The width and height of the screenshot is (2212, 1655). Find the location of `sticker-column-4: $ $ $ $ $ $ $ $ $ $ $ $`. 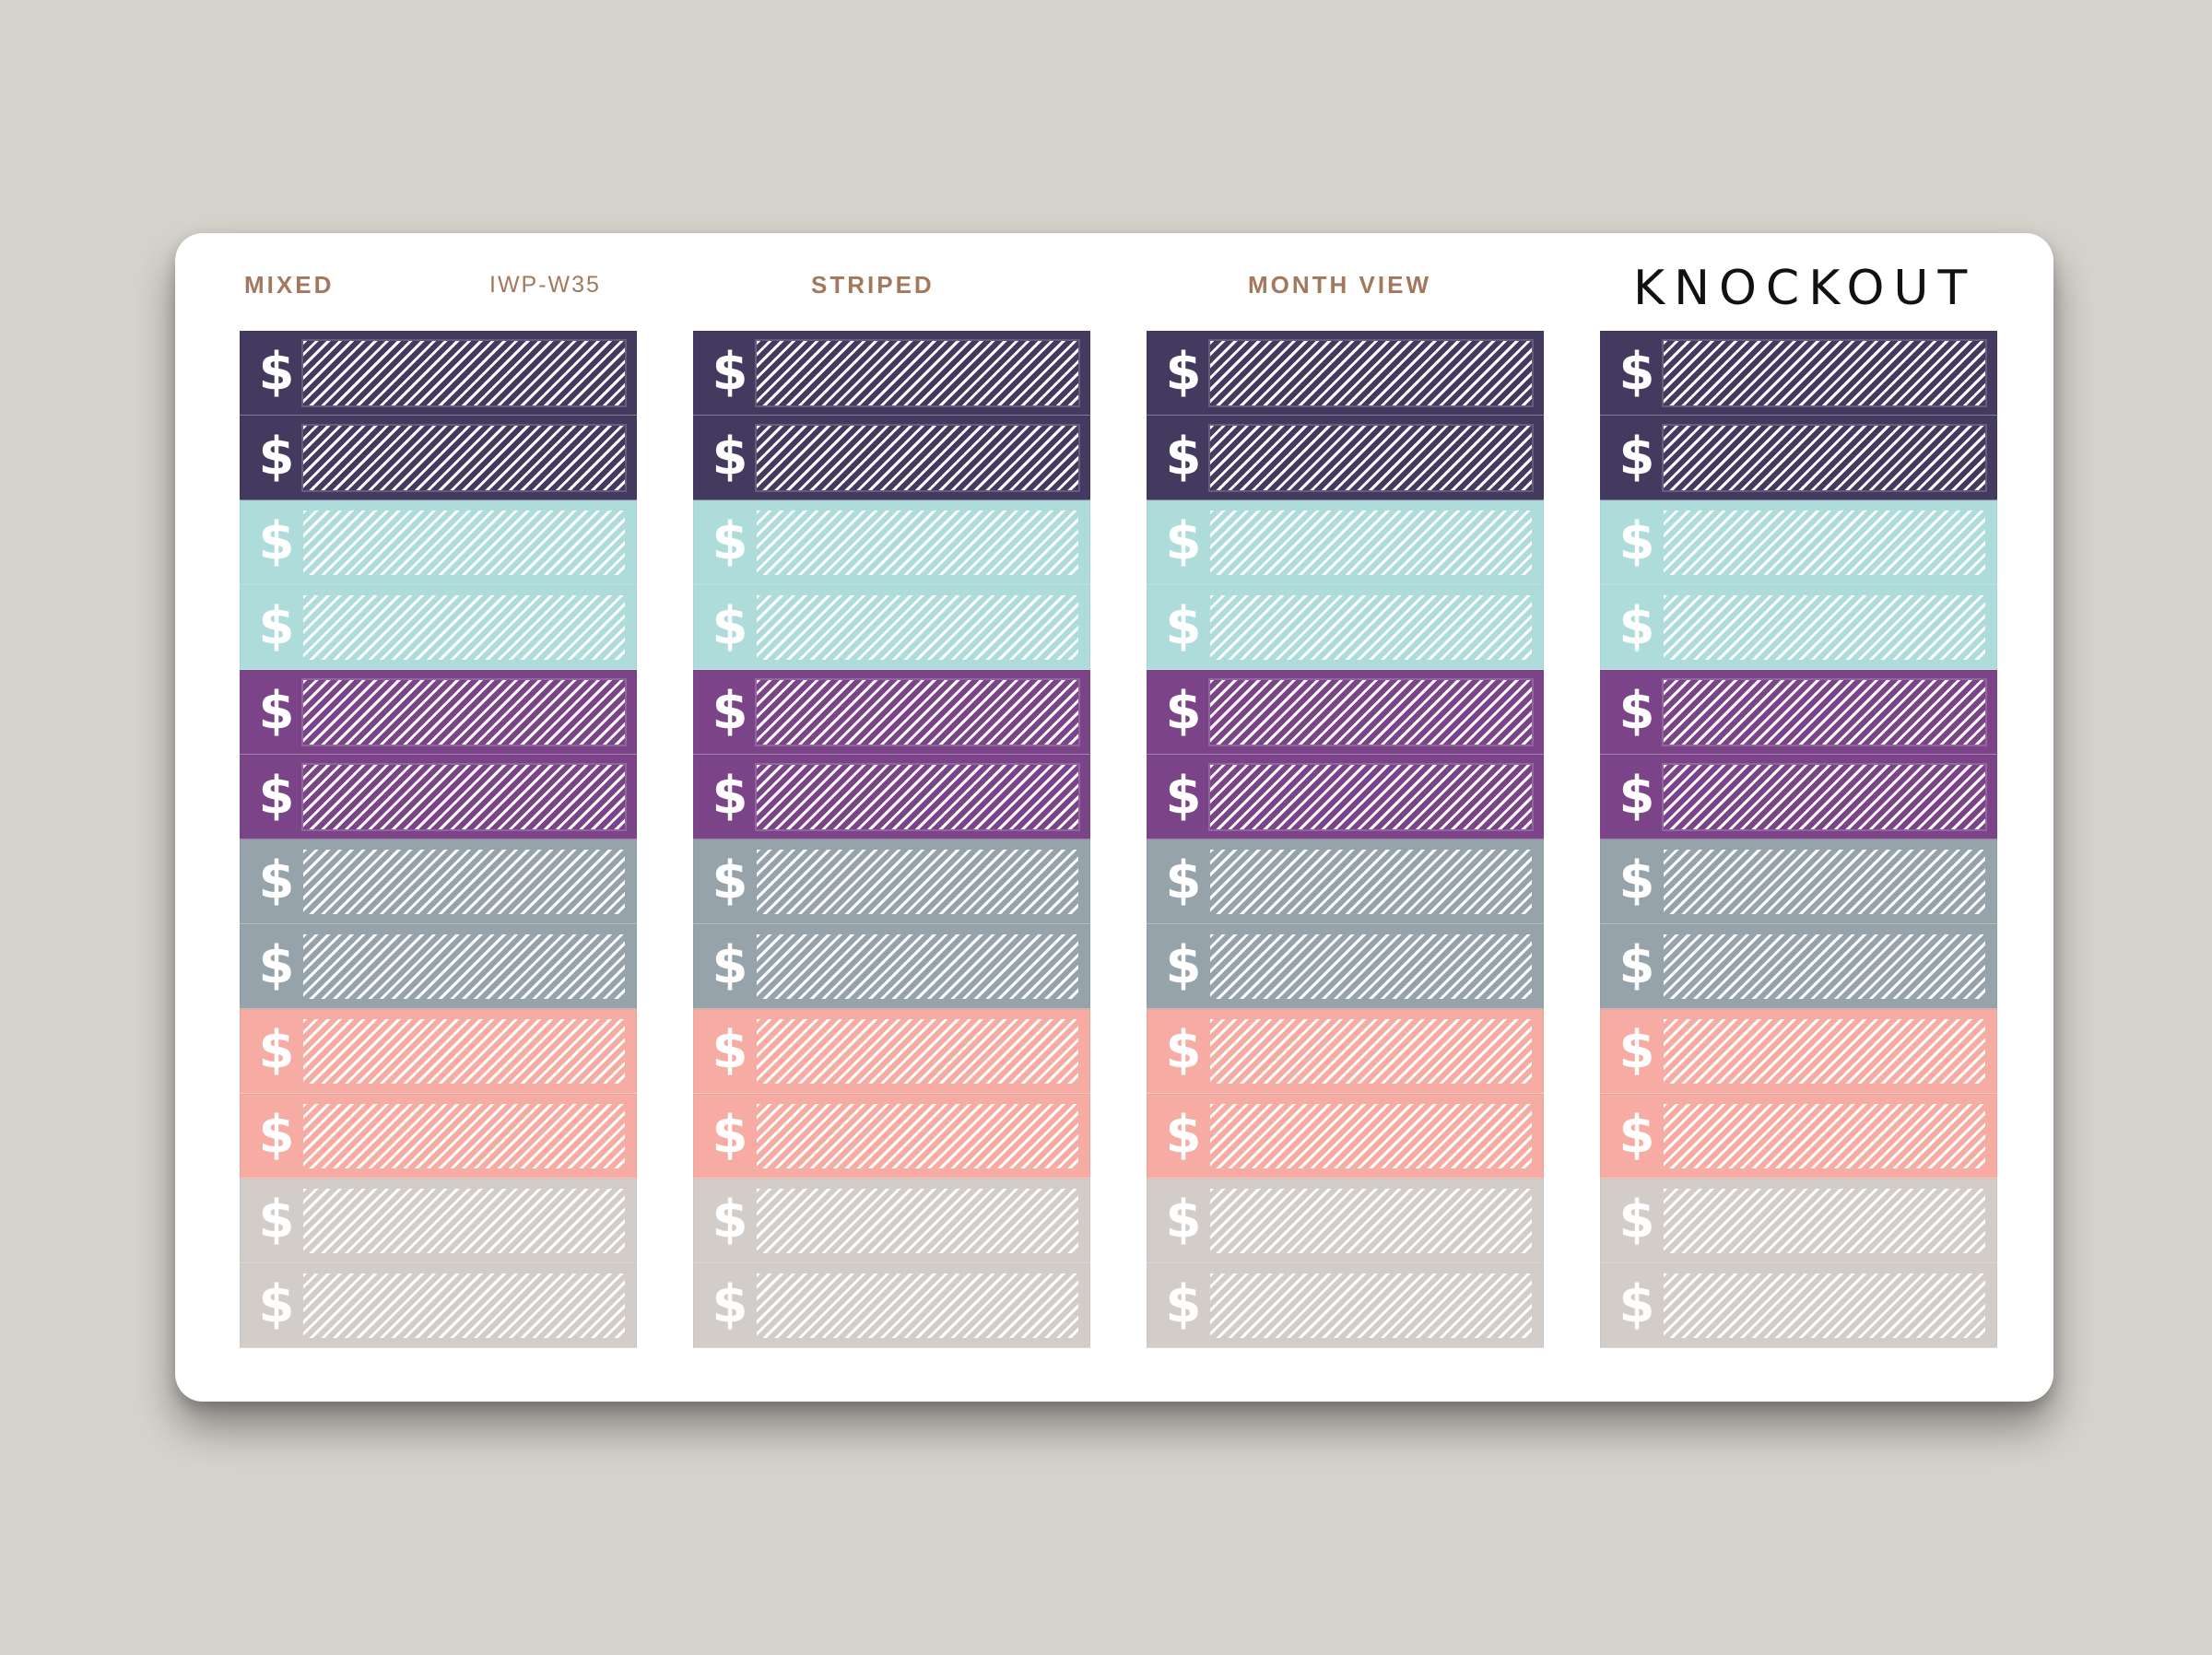

sticker-column-4: $ $ $ $ $ $ $ $ $ $ $ $ is located at coordinates (1798, 839).